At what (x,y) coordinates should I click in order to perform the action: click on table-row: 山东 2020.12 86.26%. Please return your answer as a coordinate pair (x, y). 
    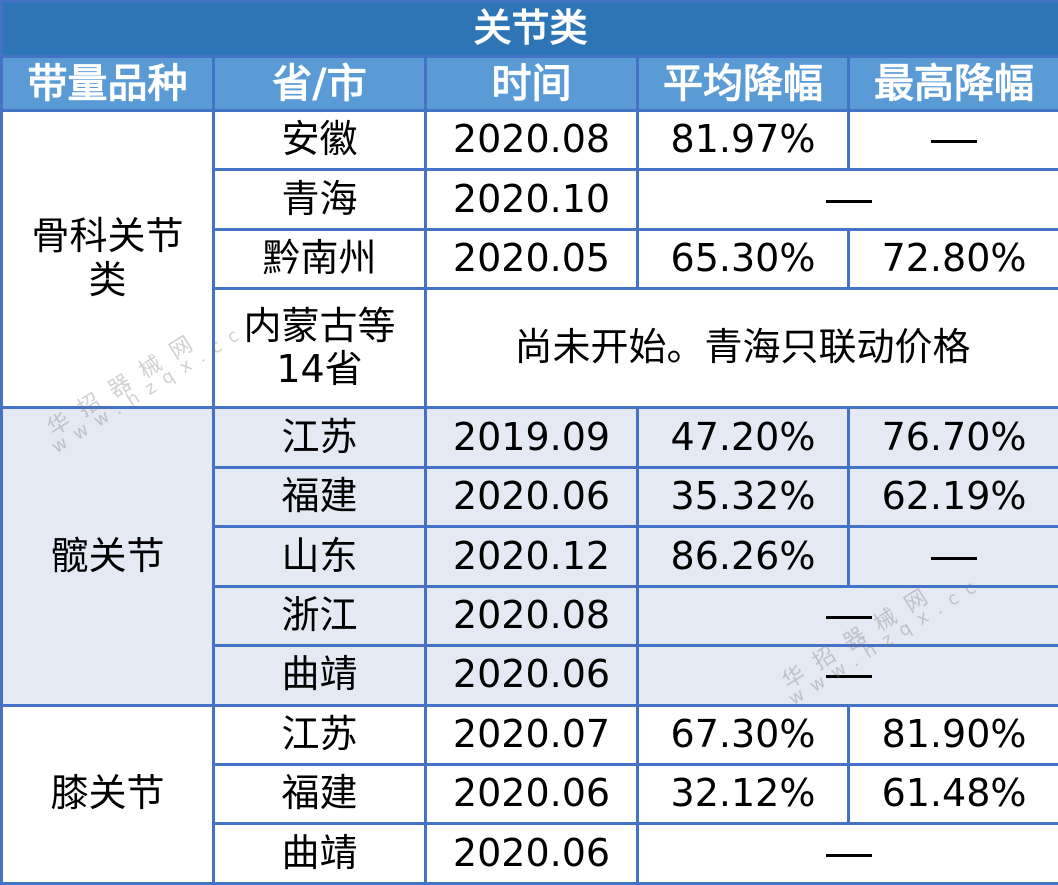
    Looking at the image, I should click on (530, 556).